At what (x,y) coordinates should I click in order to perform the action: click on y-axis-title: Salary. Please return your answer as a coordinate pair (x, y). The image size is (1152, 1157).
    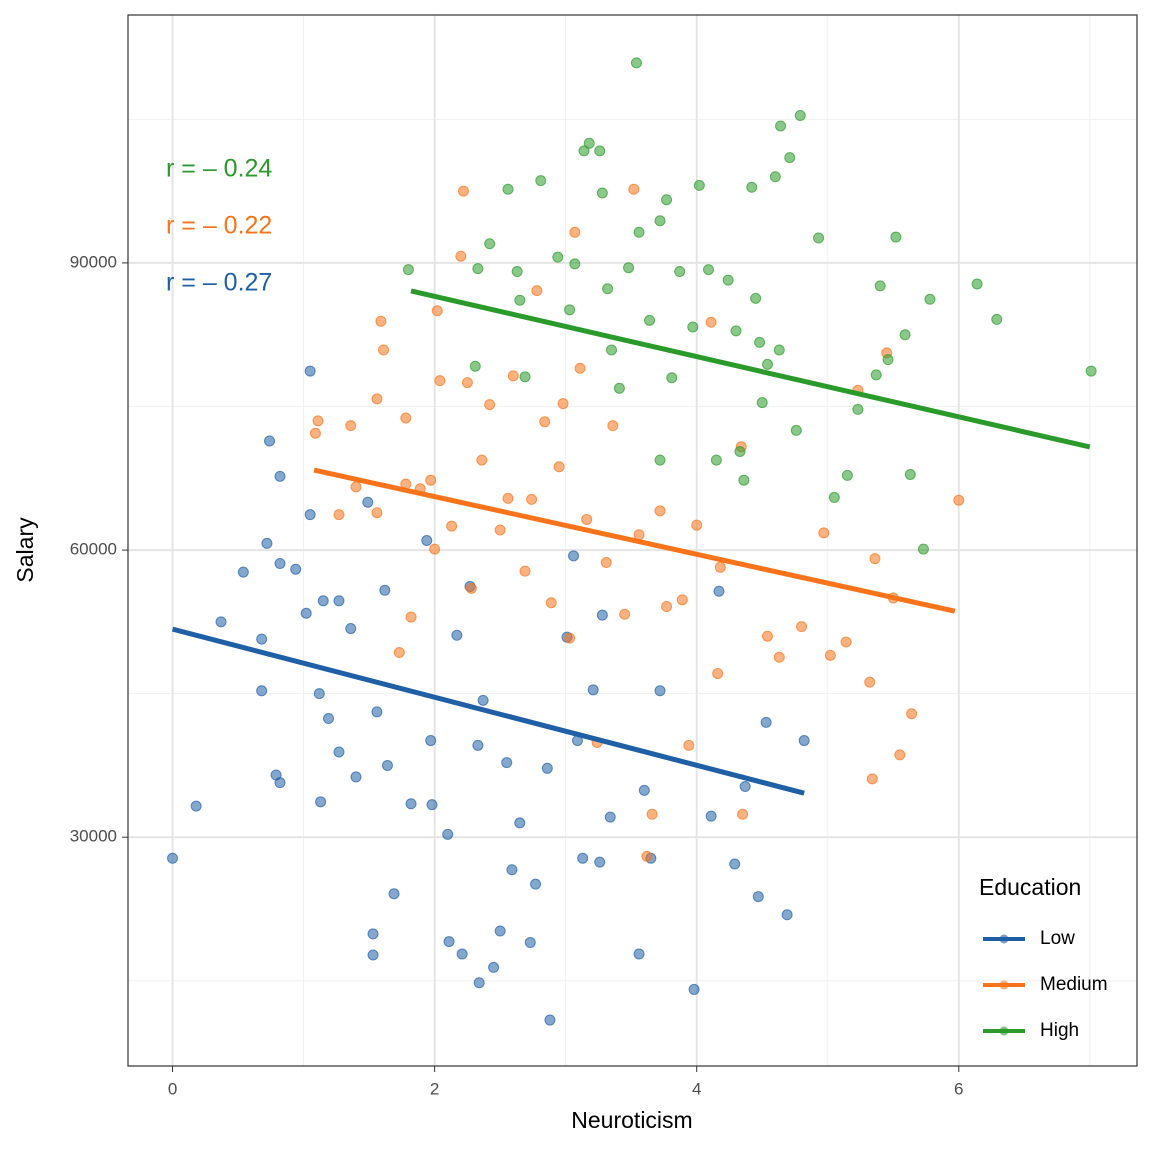
    Looking at the image, I should click on (25, 550).